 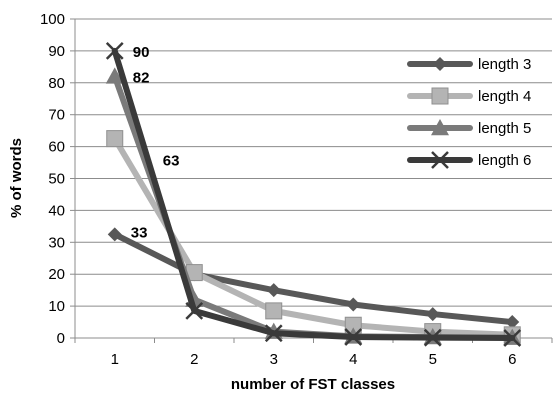 I want to click on y-tick-label: 0, so click(x=61, y=338).